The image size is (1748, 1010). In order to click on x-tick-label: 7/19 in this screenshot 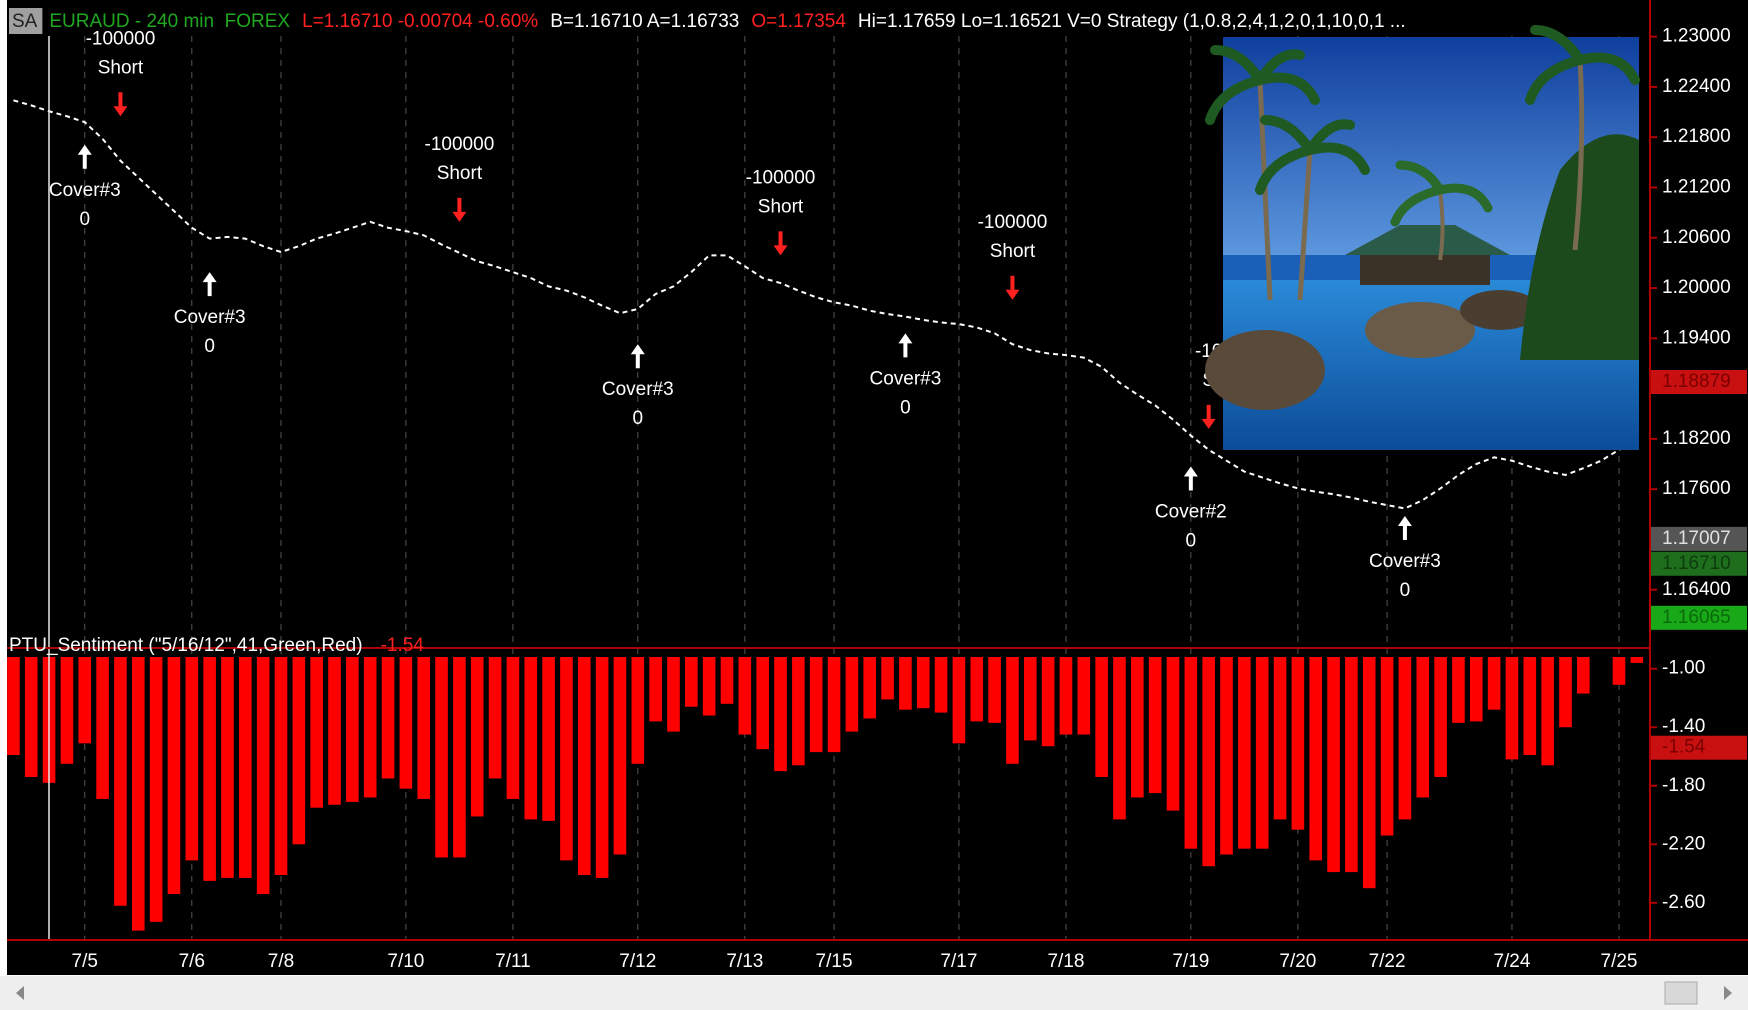, I will do `click(1190, 961)`.